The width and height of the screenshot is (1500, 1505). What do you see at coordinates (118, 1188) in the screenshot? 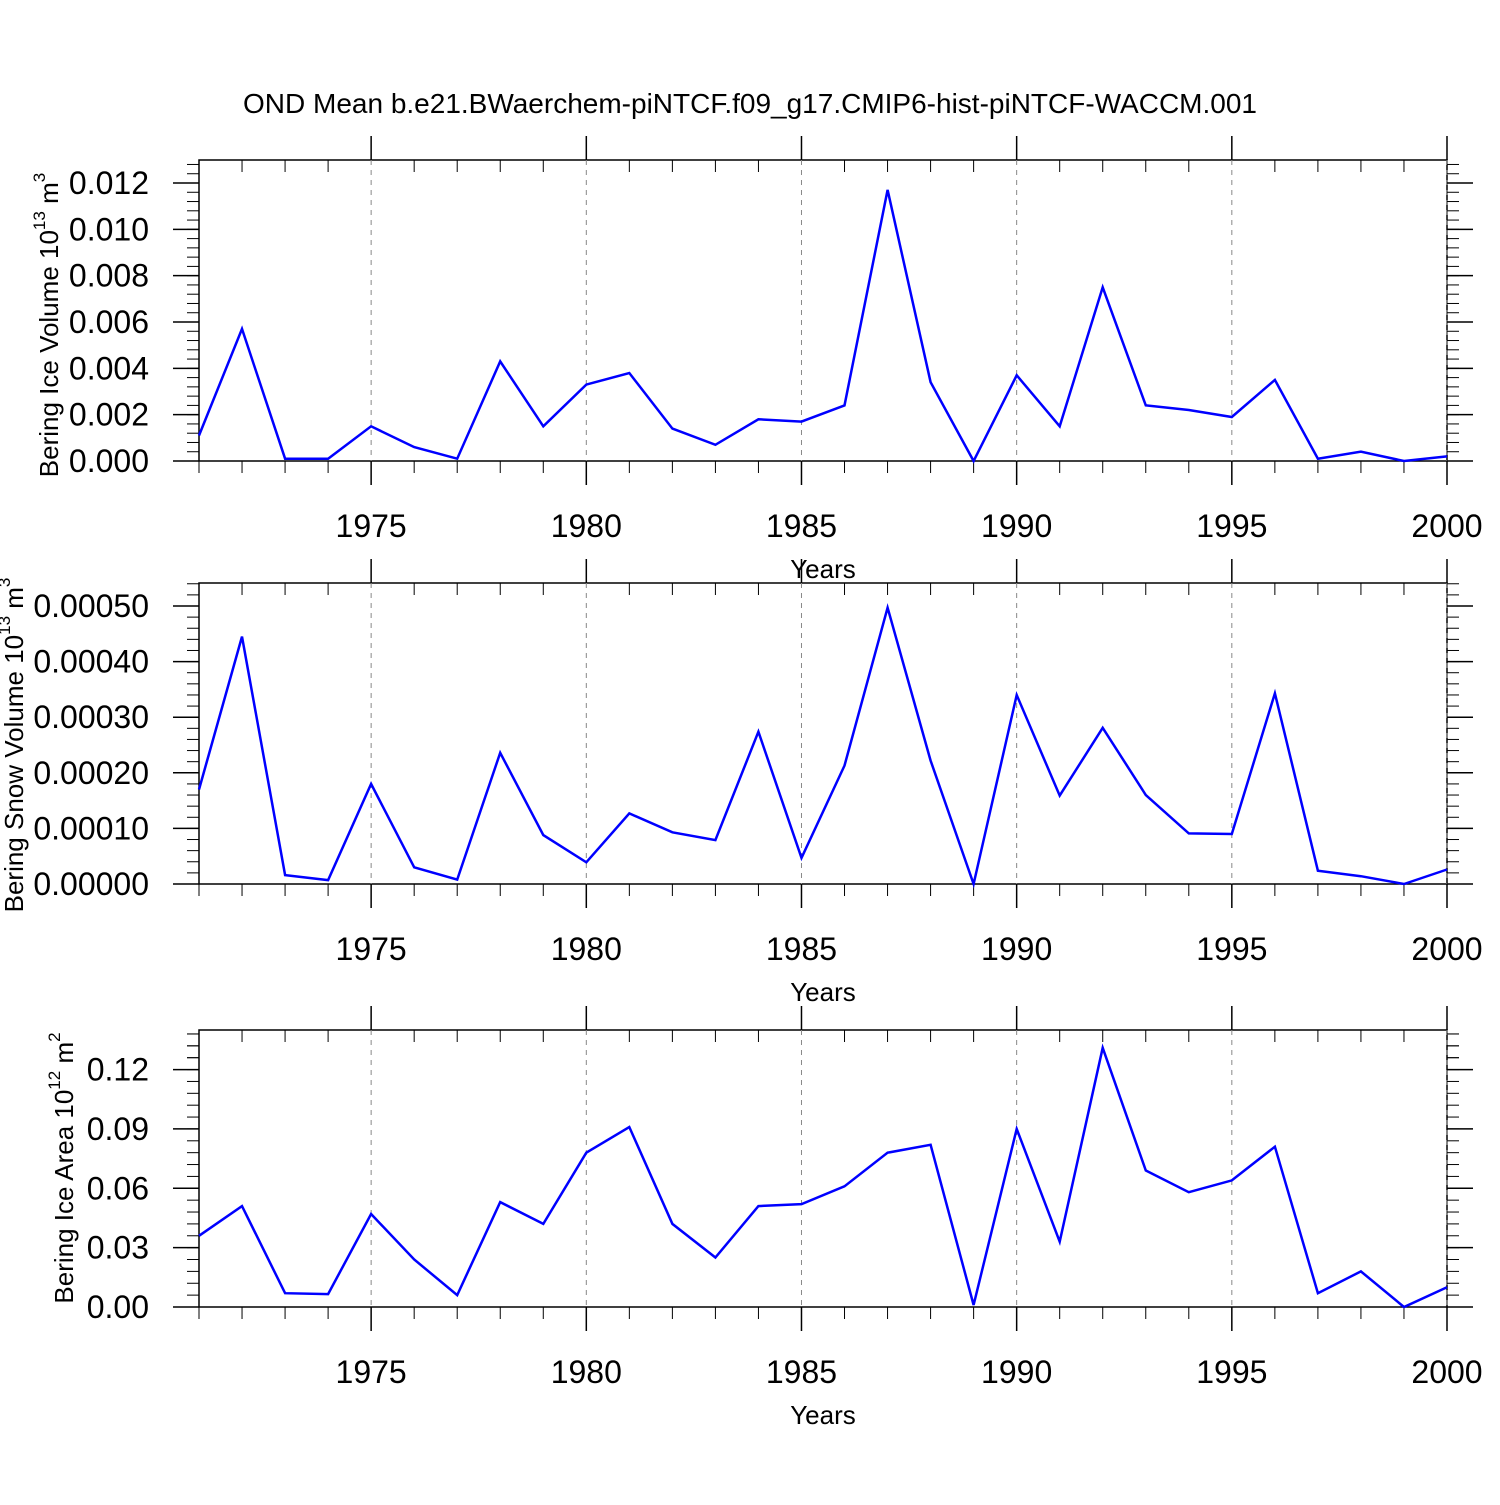
I see `y-tick-label: 0.06` at bounding box center [118, 1188].